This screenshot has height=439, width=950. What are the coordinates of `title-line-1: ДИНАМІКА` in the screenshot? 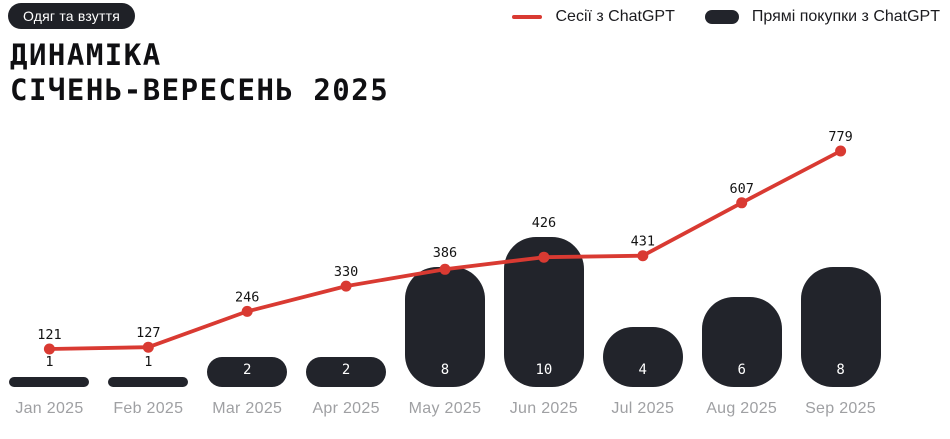 It's located at (86, 55).